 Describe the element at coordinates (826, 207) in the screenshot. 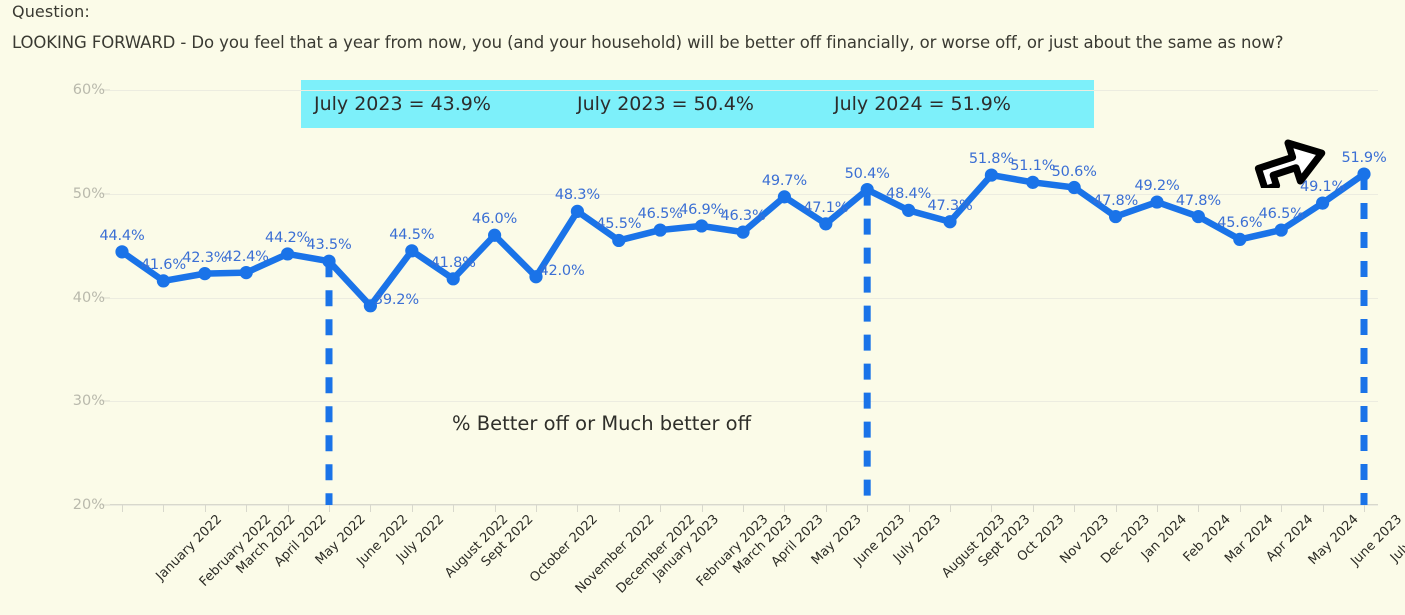

I see `data-point-label: 47.1%` at that location.